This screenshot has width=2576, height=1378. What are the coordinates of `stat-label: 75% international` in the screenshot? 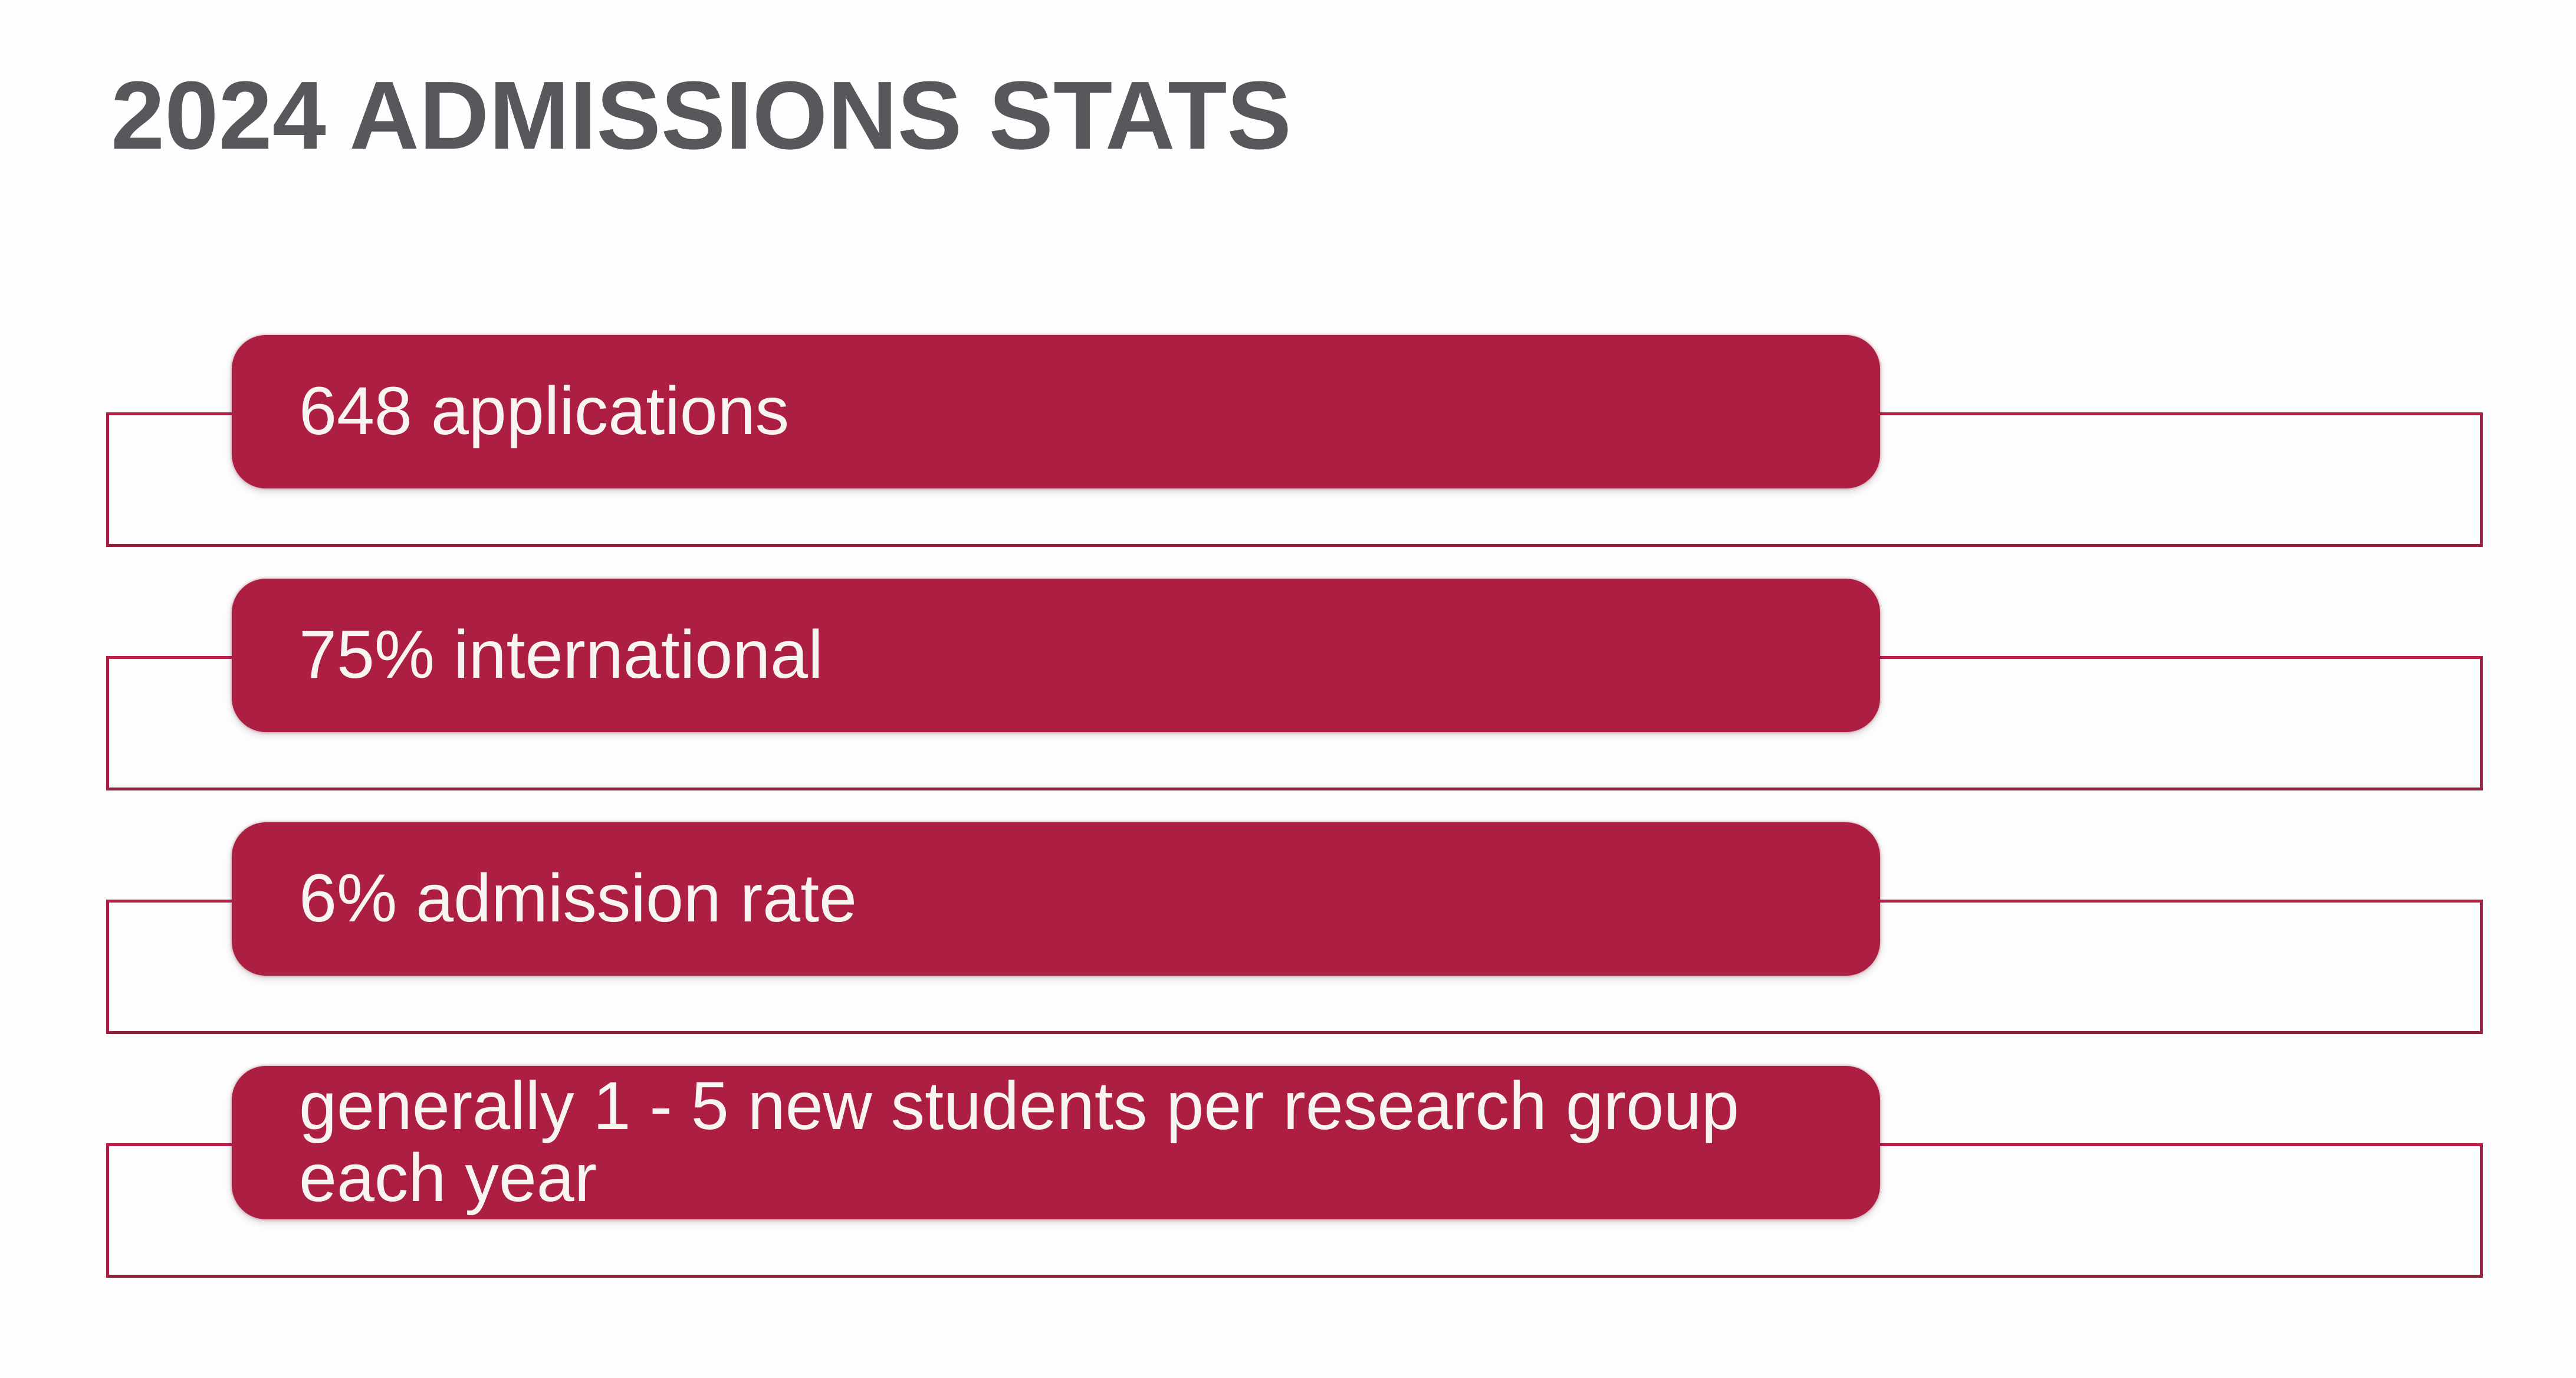 It's located at (561, 655).